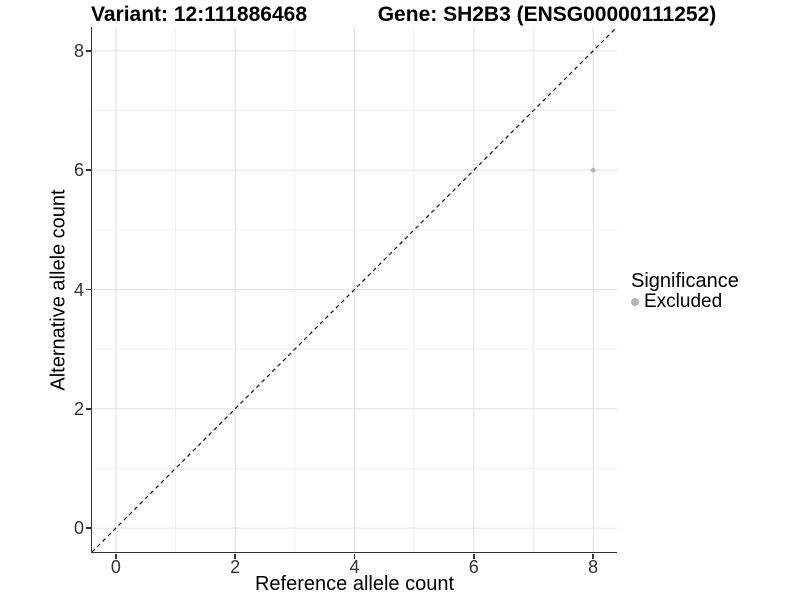 Image resolution: width=800 pixels, height=600 pixels. I want to click on y-tick-label: 4, so click(78, 289).